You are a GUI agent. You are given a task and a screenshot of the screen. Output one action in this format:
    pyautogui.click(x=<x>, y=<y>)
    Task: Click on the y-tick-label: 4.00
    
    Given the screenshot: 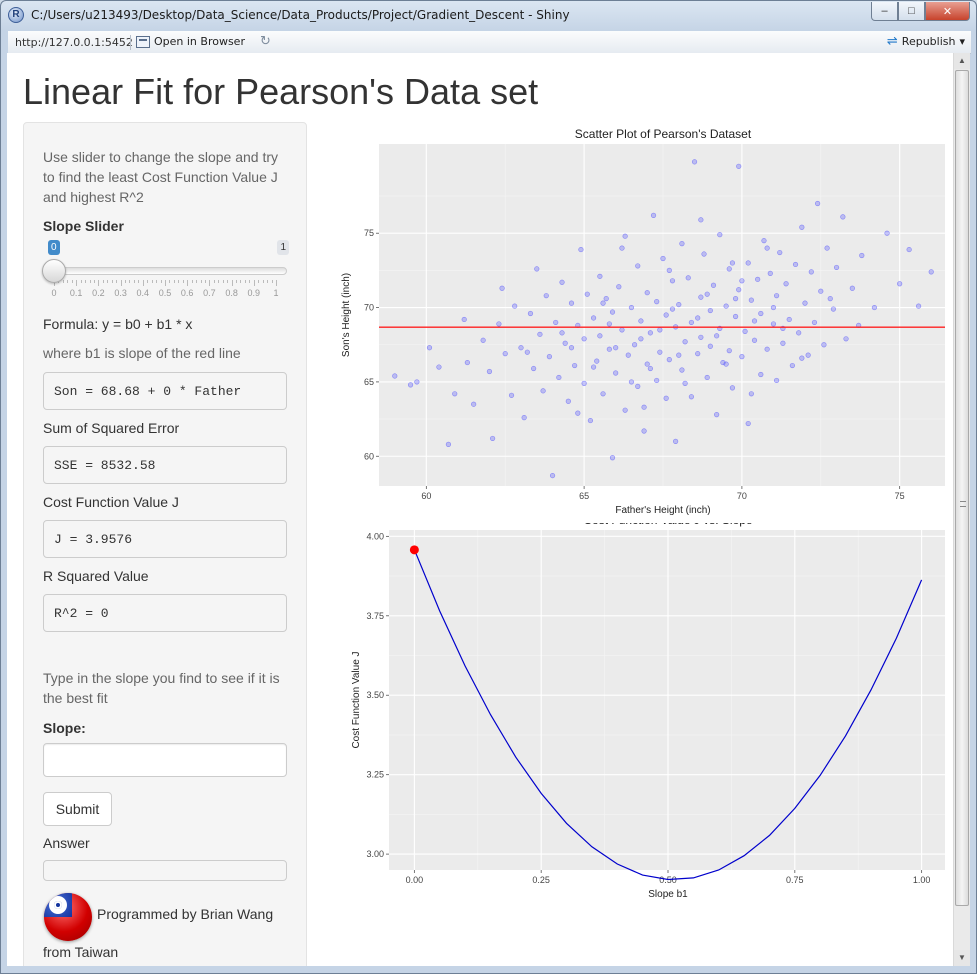 What is the action you would take?
    pyautogui.click(x=375, y=536)
    